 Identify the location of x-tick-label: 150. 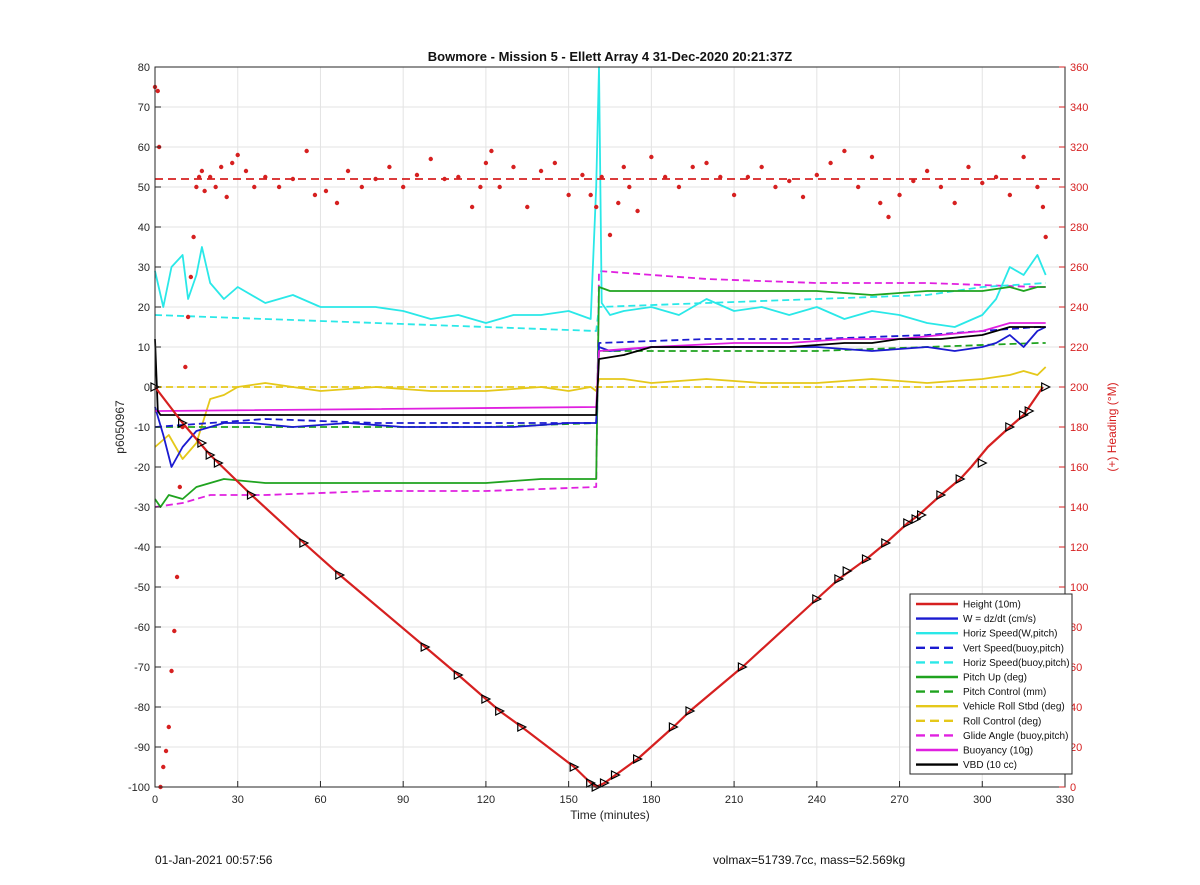
(568, 800).